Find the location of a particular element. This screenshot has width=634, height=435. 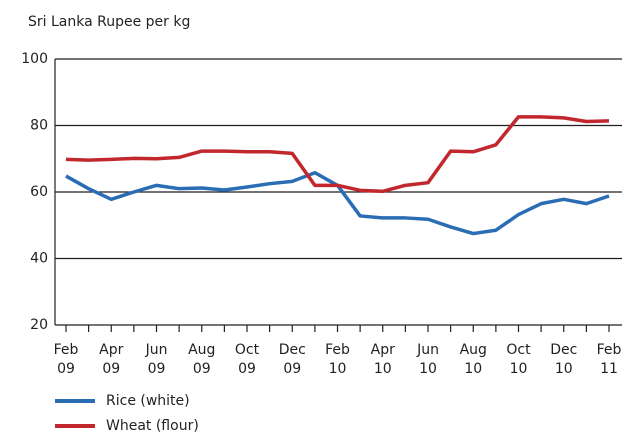

x-tick-label: Aug 10 is located at coordinates (473, 359).